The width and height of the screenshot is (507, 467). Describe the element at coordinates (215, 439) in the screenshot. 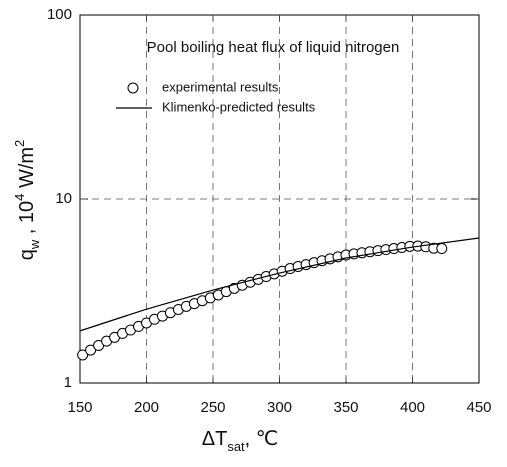

I see `x-axis-label-part: ΔT` at that location.